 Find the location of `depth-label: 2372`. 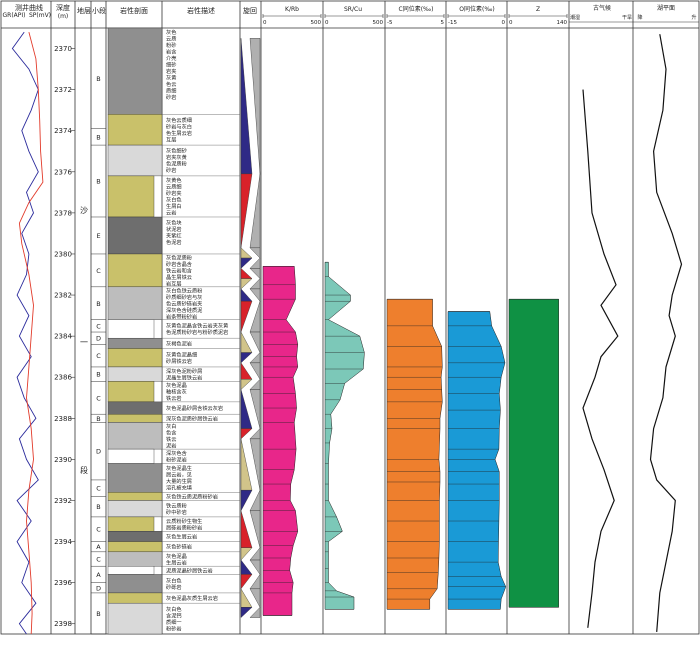

depth-label: 2372 is located at coordinates (63, 90).